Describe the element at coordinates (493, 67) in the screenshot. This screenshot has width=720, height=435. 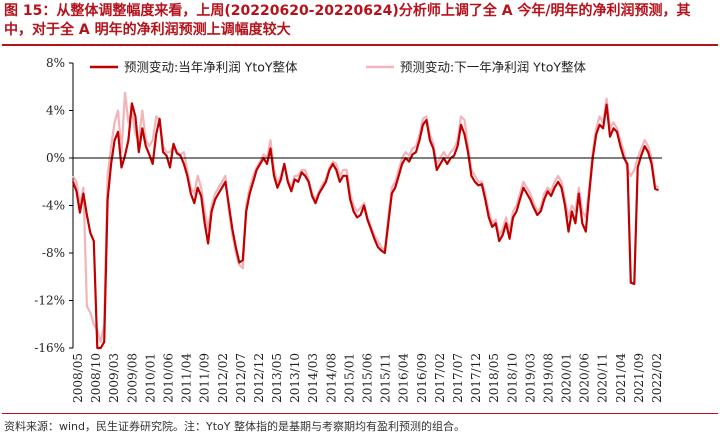
I see `legend-label: 预测变动:下一年净利润 YtoY整体` at that location.